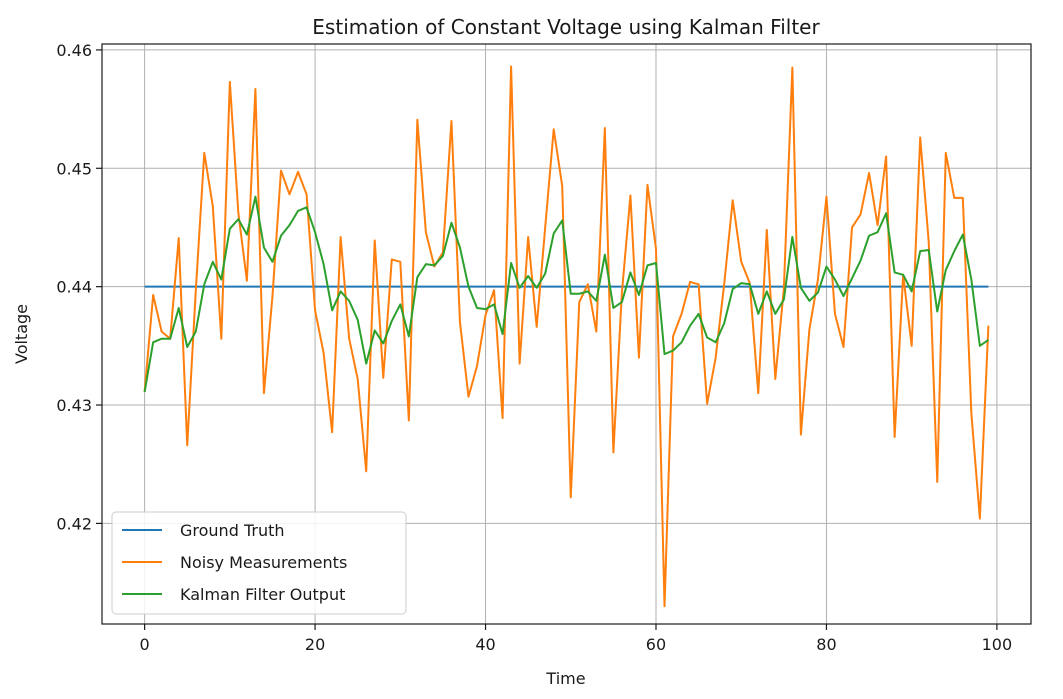 This screenshot has height=699, width=1063. Describe the element at coordinates (145, 644) in the screenshot. I see `x-tick-label: 0` at that location.